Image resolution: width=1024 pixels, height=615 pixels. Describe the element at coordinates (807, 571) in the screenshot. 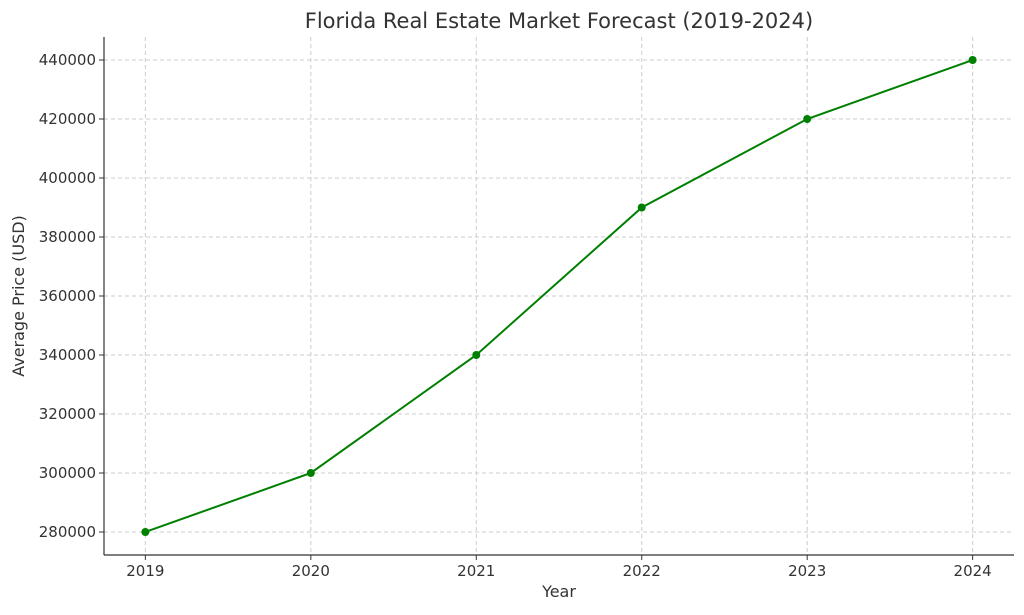

I see `x-tick-label: 2023` at that location.